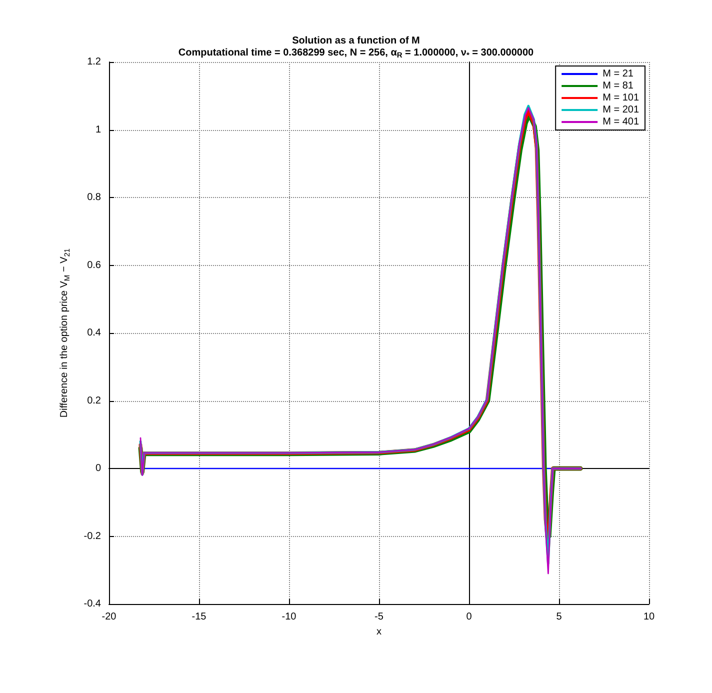 The image size is (712, 693). I want to click on x-tick-label: -10, so click(289, 617).